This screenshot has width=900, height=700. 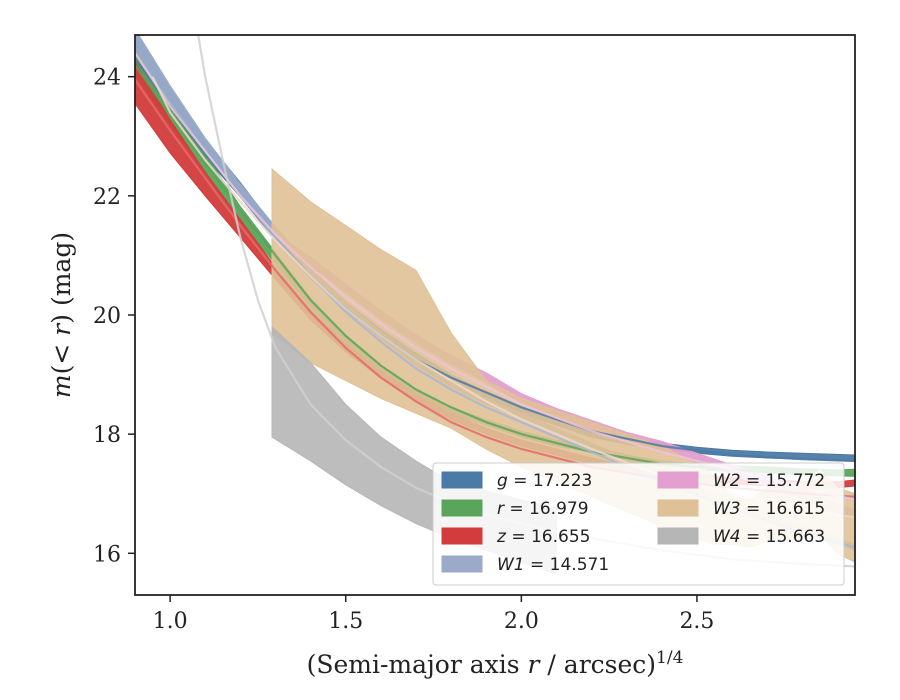 What do you see at coordinates (61, 315) in the screenshot?
I see `y-axis-label: m(< r) (mag)` at bounding box center [61, 315].